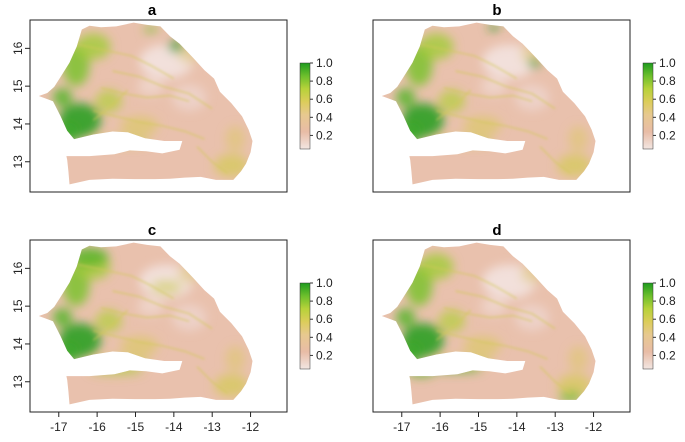 This screenshot has height=442, width=685. I want to click on panel-title: c, so click(152, 230).